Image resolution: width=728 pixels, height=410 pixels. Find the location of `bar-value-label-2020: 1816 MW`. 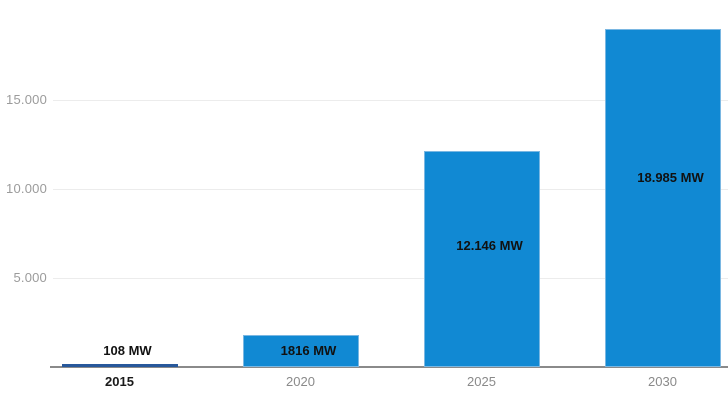

bar-value-label-2020: 1816 MW is located at coordinates (308, 350).